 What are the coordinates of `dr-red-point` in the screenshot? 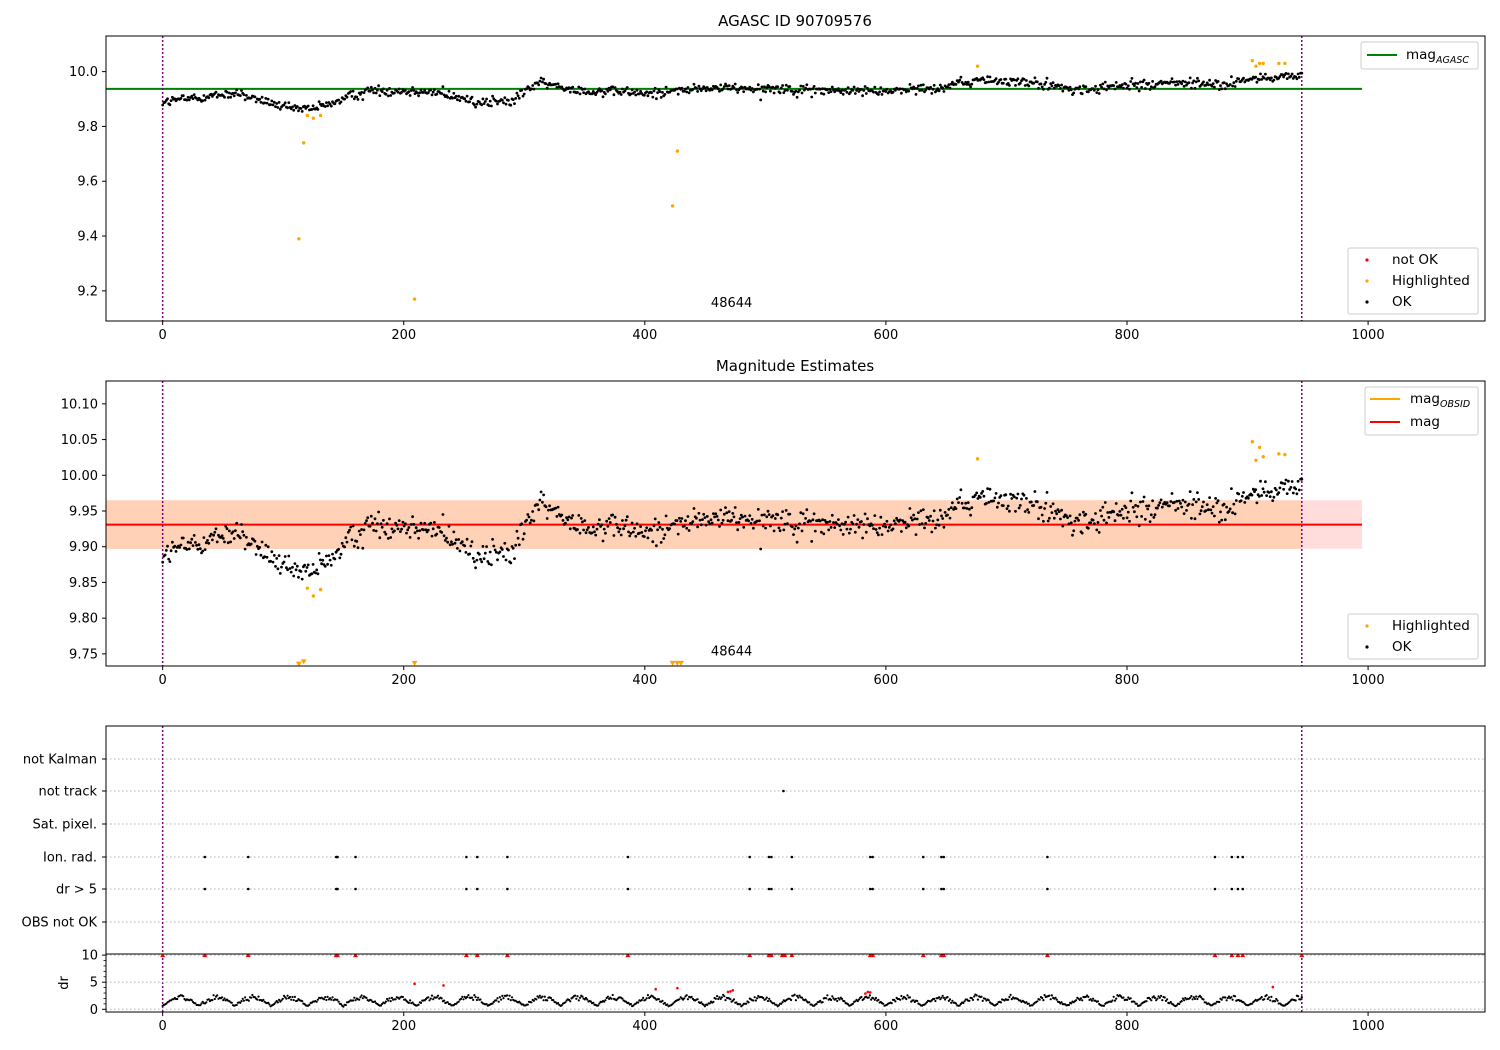 It's located at (733, 990).